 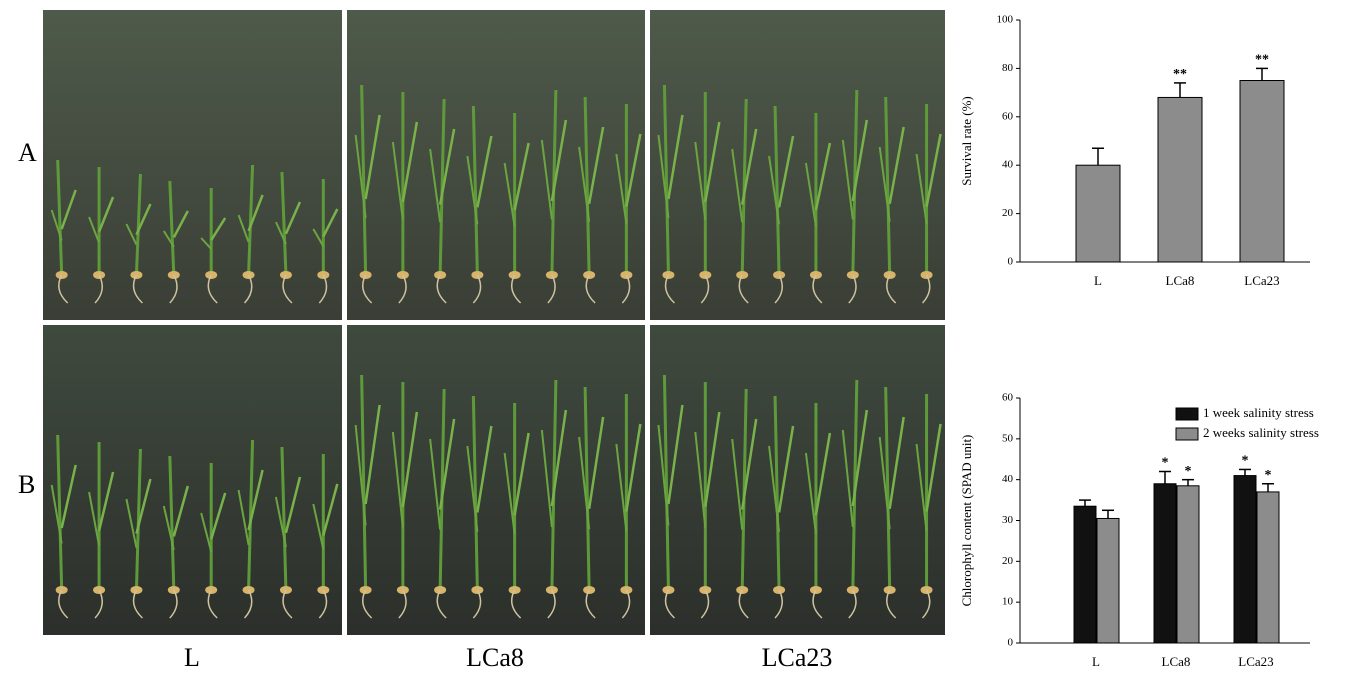 What do you see at coordinates (495, 657) in the screenshot?
I see `column-label: LCa8` at bounding box center [495, 657].